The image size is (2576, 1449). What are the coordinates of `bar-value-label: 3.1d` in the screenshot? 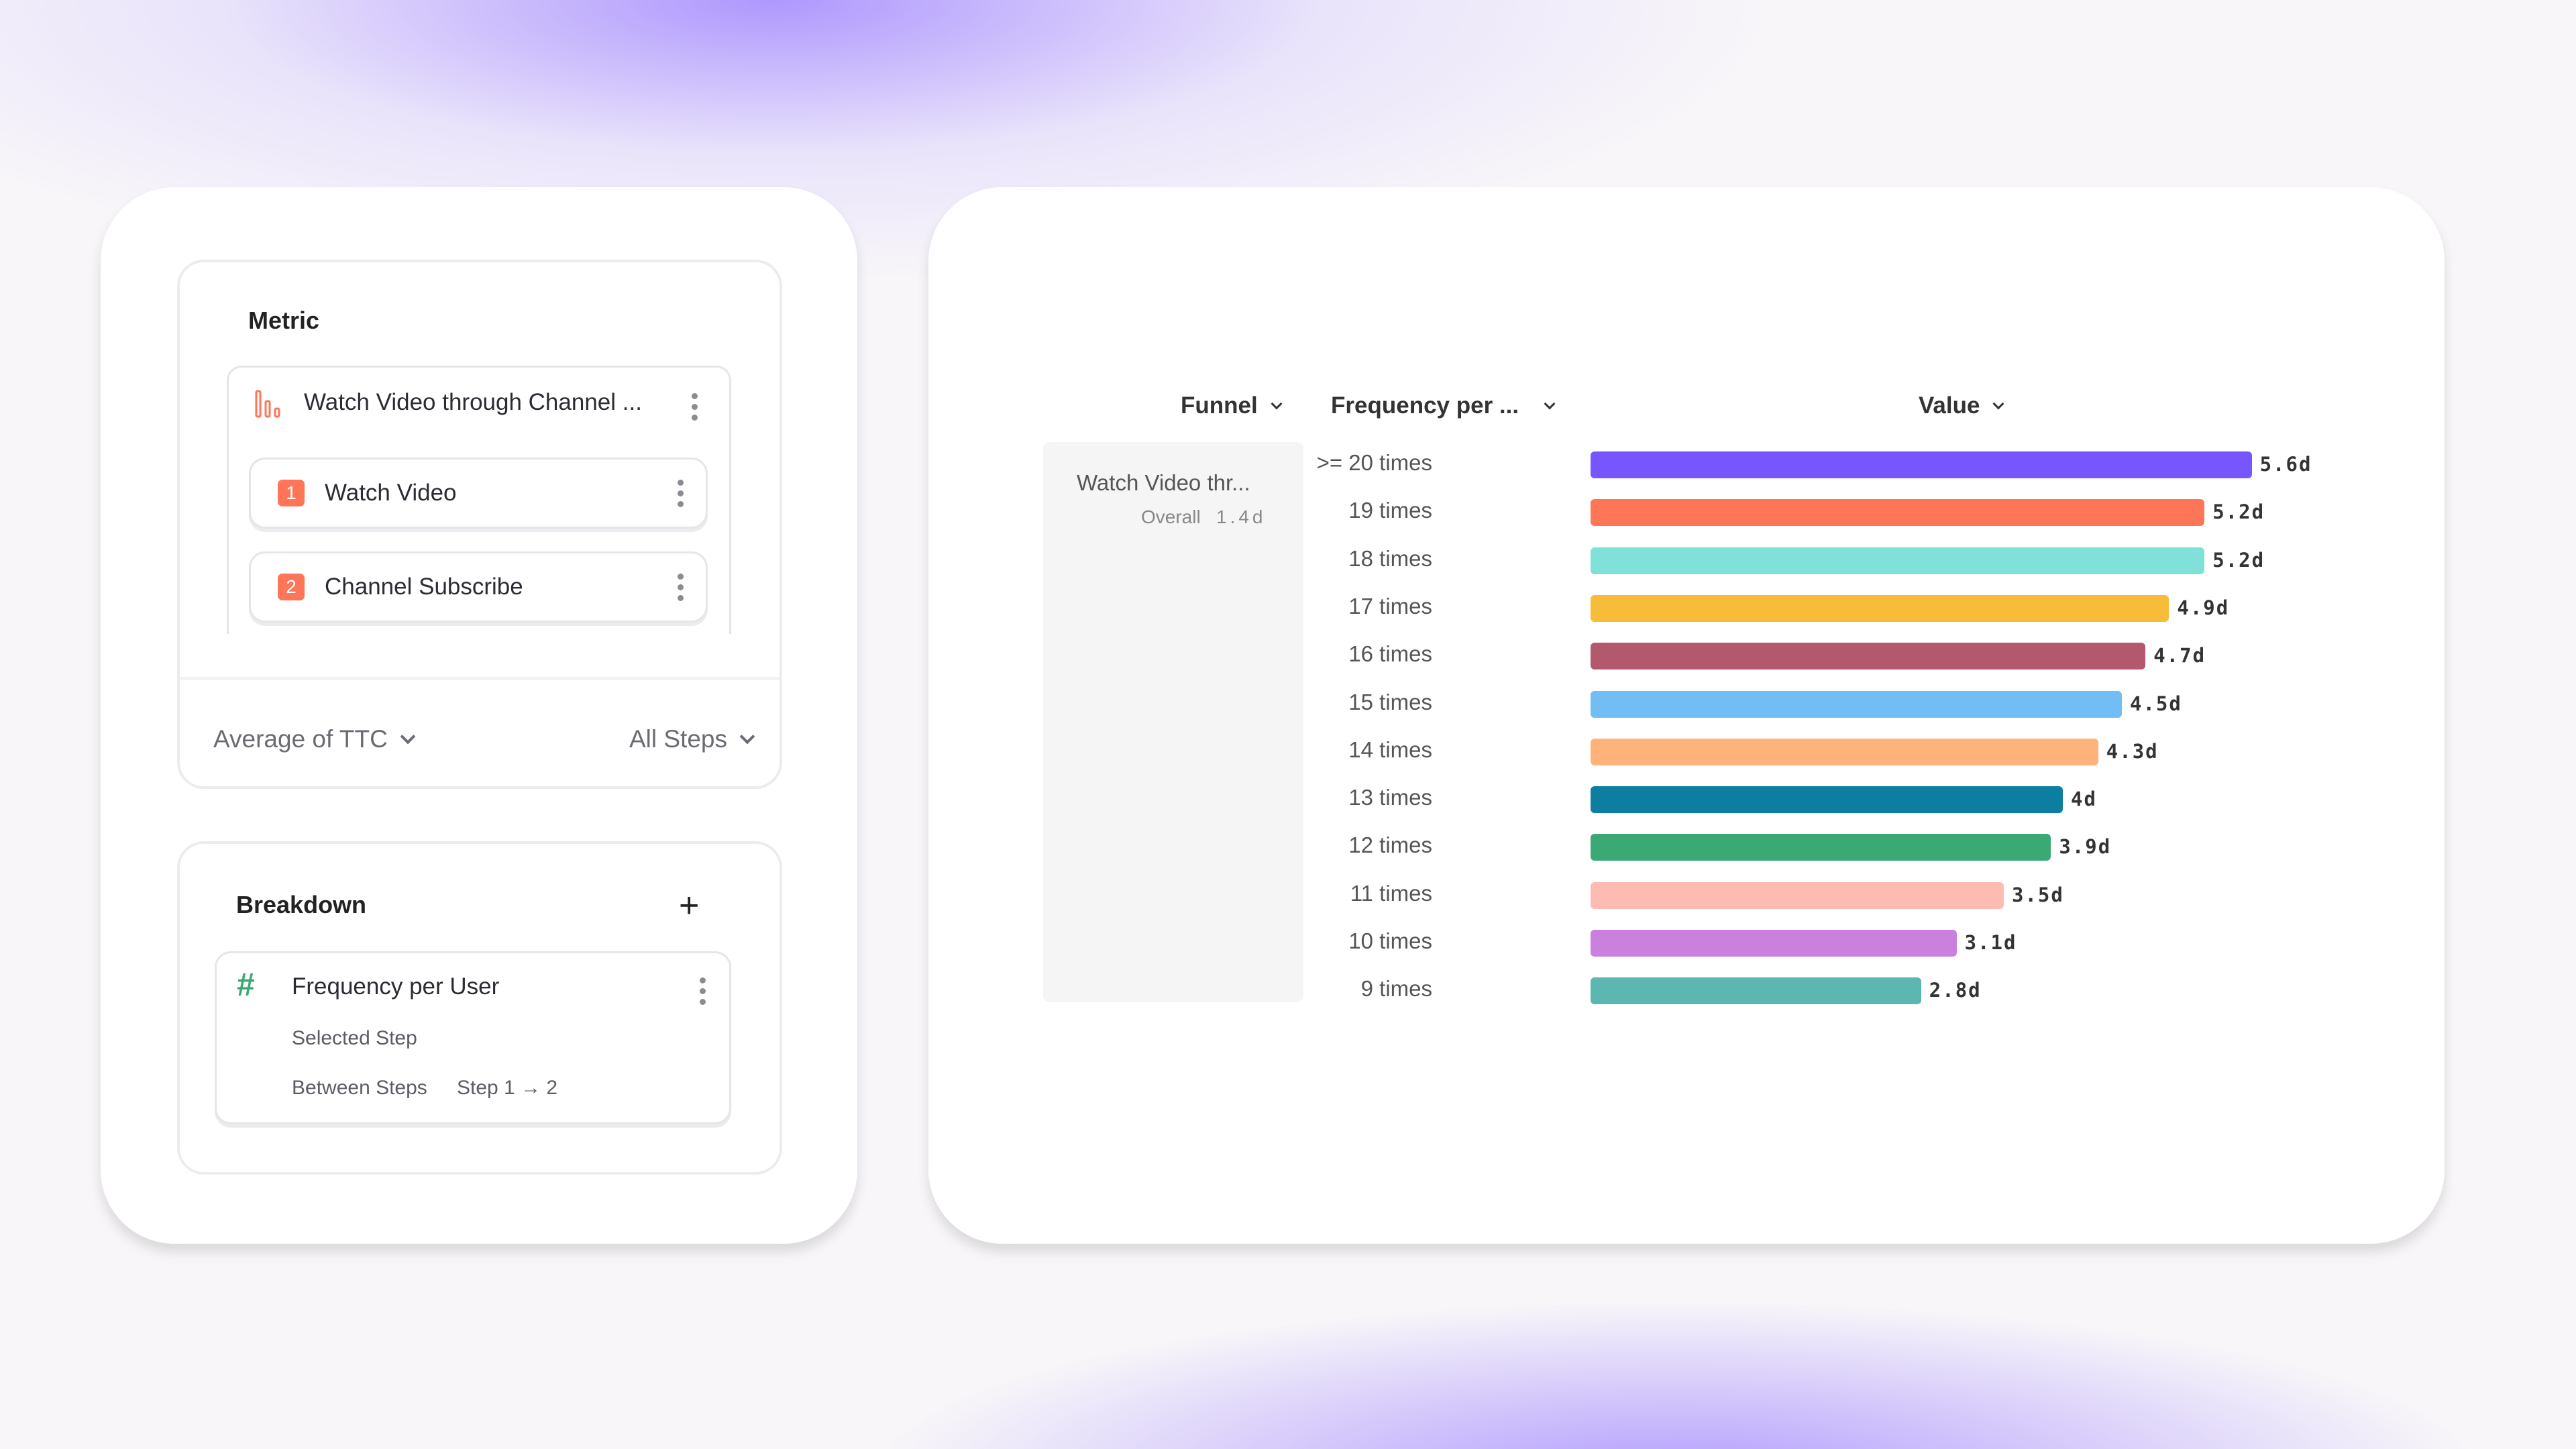 It's located at (1990, 942).